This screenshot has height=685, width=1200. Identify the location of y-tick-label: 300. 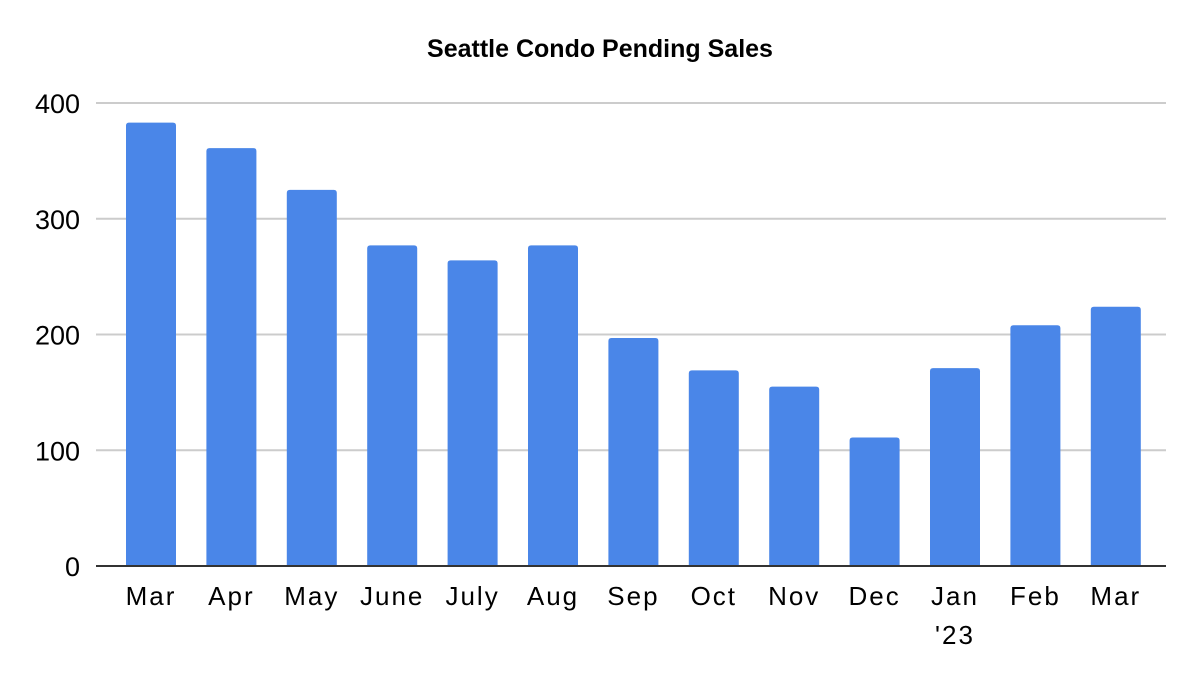
(57, 220).